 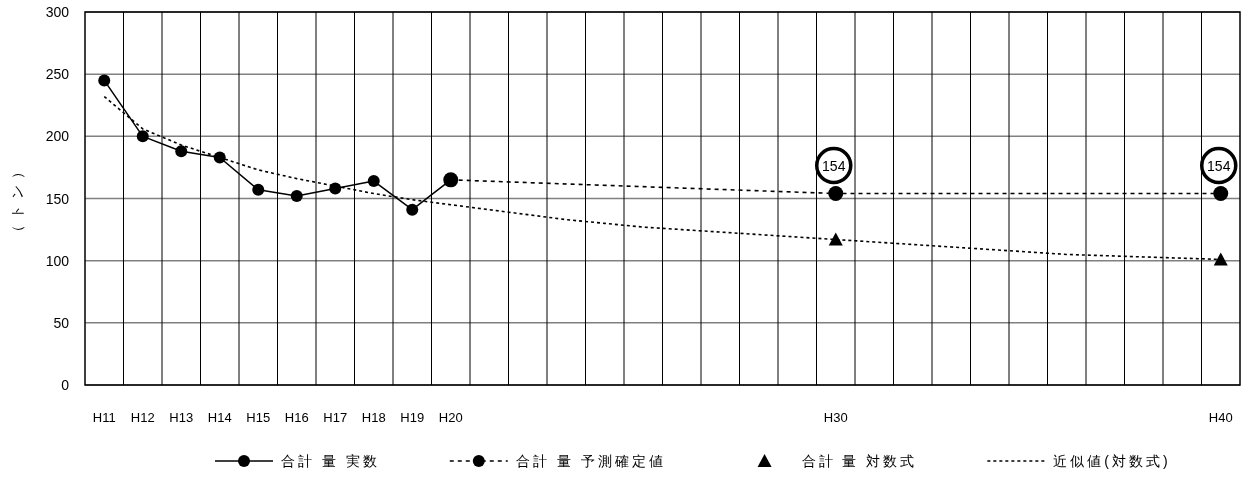 I want to click on legend-label: 合計 量 実数, so click(x=330, y=461).